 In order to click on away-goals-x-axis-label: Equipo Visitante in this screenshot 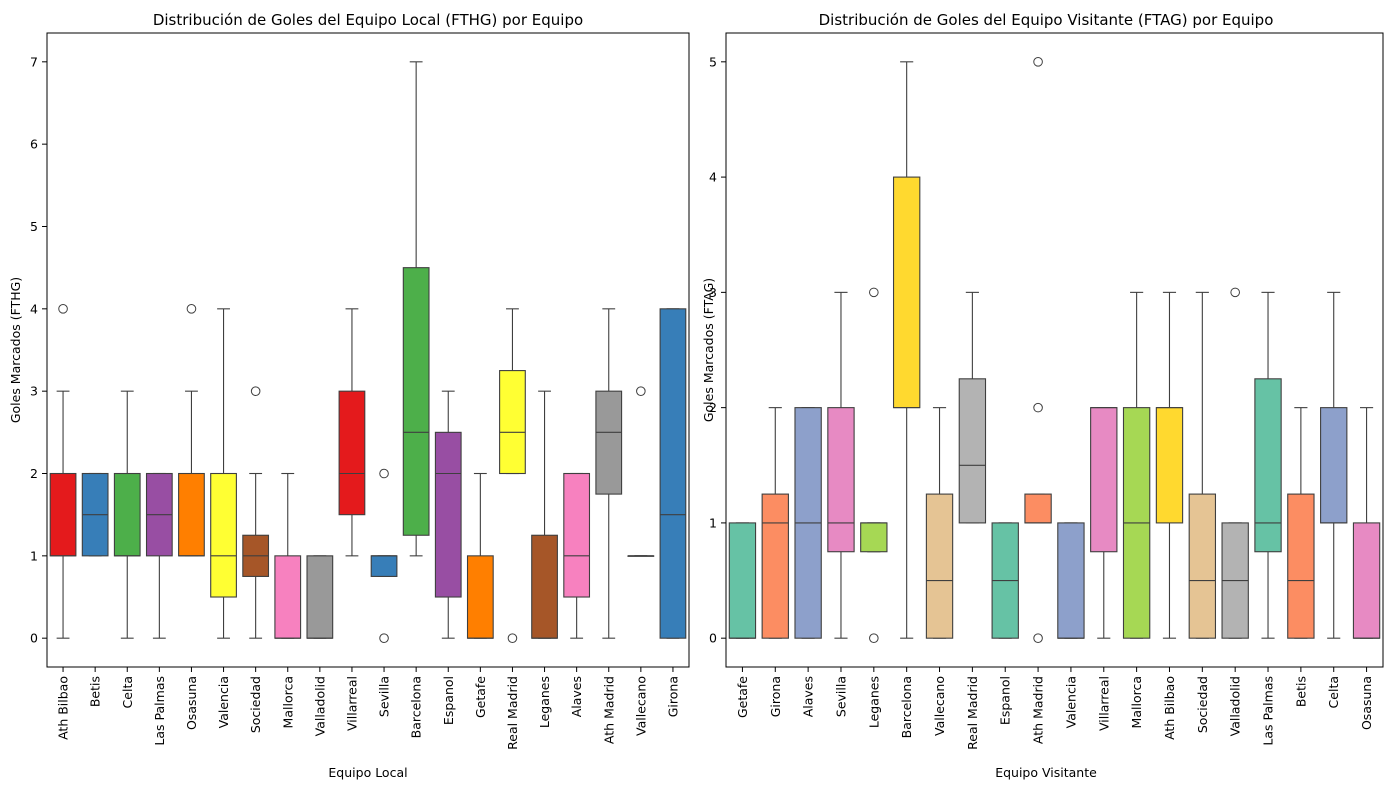, I will do `click(1046, 772)`.